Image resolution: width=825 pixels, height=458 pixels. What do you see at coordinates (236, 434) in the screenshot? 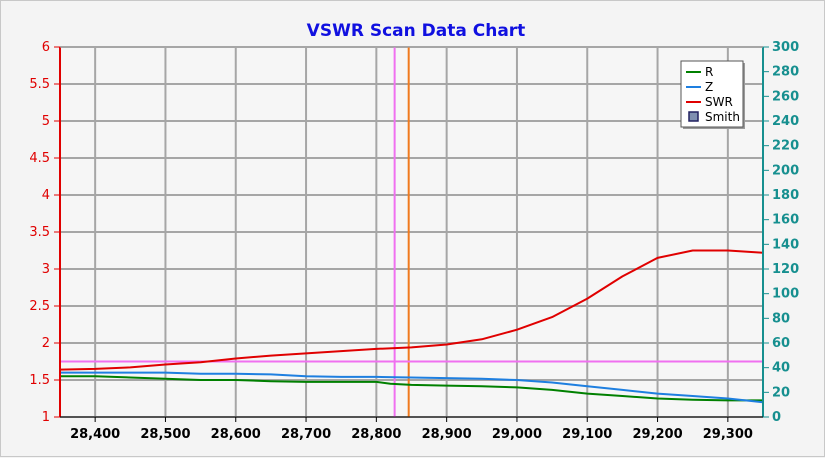
I see `x-tick-label: 28,600` at bounding box center [236, 434].